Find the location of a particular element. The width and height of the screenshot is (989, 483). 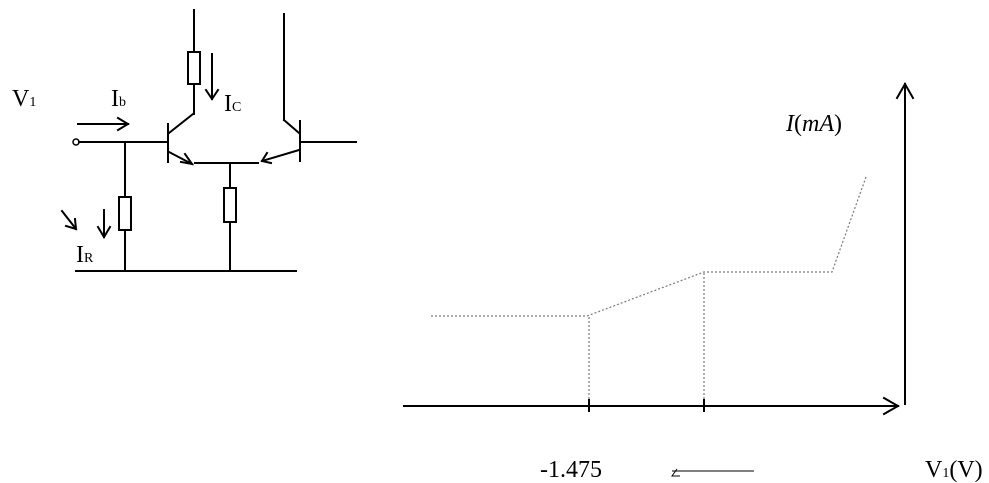

annotation-arrow is located at coordinates (675, 472).